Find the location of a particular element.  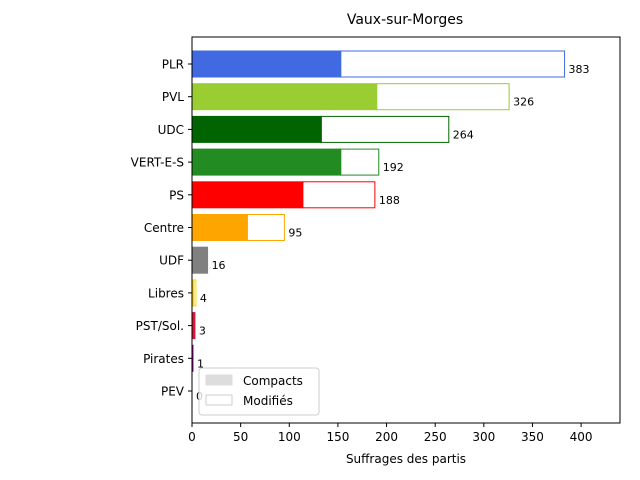

x-tick-label-2: 100 is located at coordinates (289, 437).